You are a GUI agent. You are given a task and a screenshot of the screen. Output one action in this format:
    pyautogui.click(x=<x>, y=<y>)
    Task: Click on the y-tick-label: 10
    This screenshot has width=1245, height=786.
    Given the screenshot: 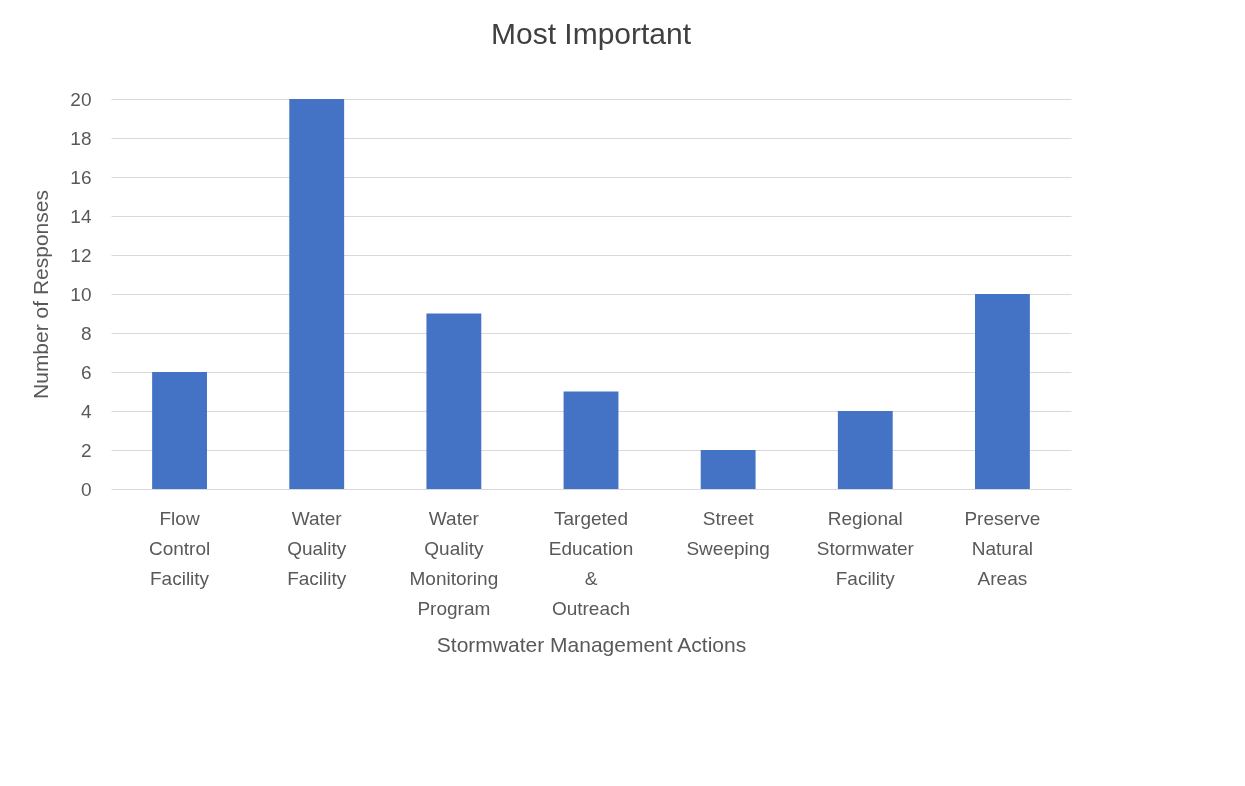 What is the action you would take?
    pyautogui.click(x=81, y=294)
    